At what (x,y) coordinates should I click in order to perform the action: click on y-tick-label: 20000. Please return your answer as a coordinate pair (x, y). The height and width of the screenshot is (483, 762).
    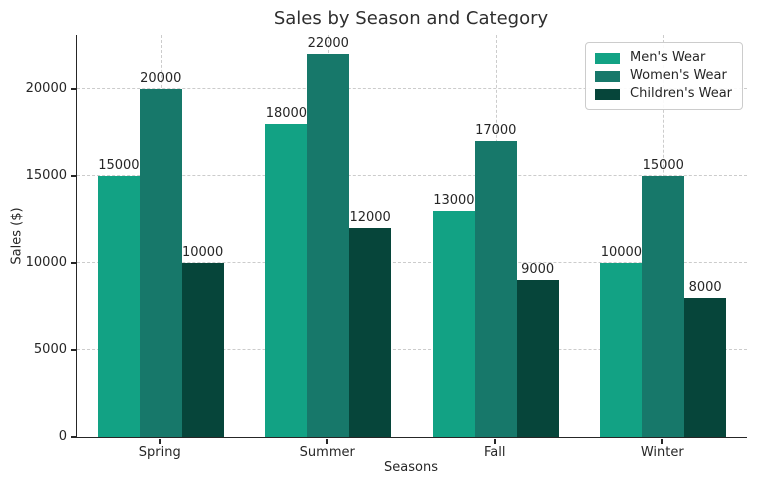
    Looking at the image, I should click on (46, 88).